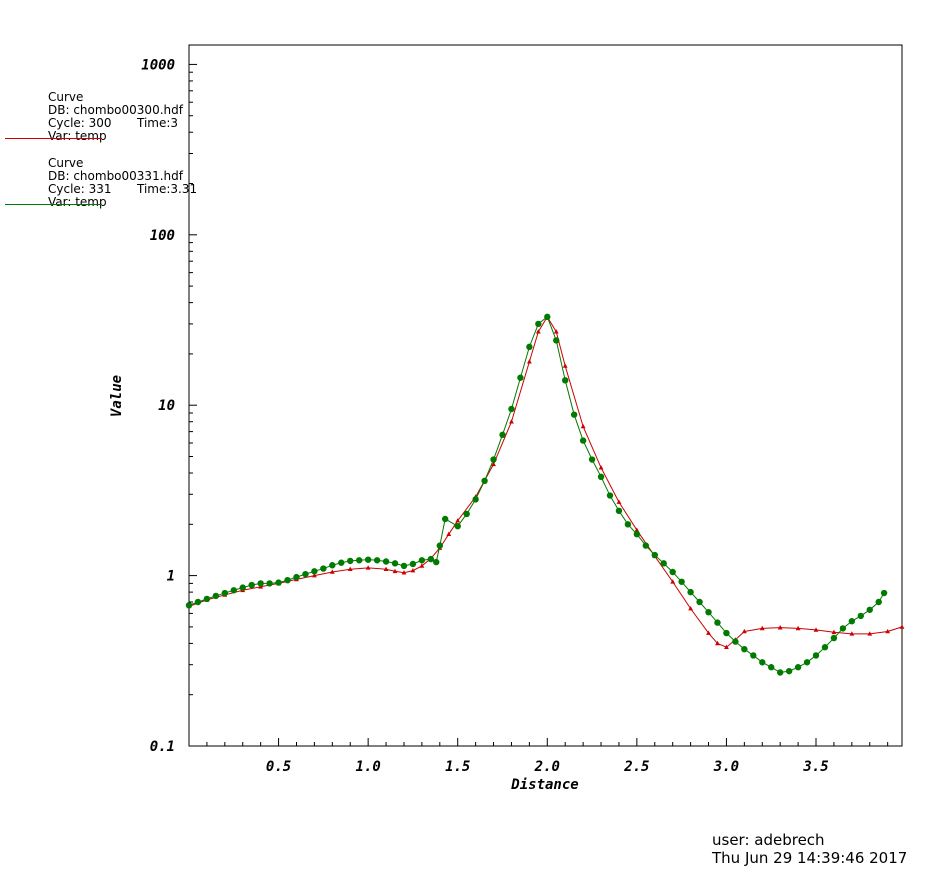 Image resolution: width=950 pixels, height=878 pixels. Describe the element at coordinates (80, 123) in the screenshot. I see `legend-1-cycle: Cycle: 300` at that location.